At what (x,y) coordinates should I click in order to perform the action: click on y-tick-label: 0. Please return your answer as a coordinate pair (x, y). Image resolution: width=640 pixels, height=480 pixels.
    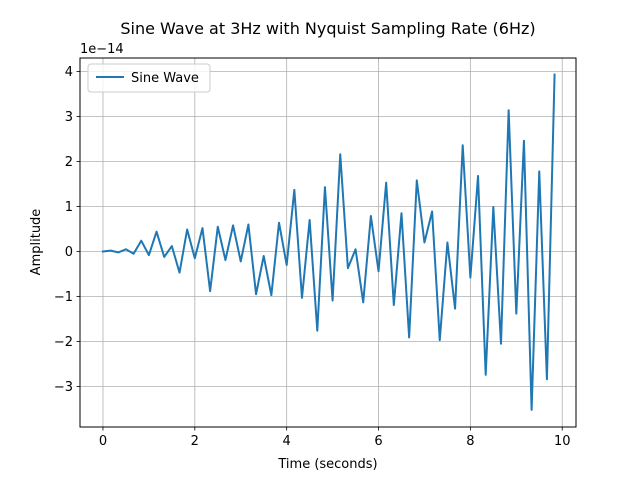
    Looking at the image, I should click on (69, 252).